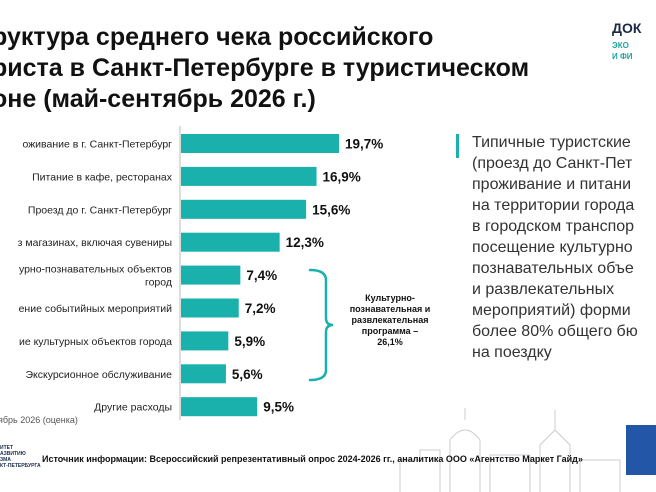 The width and height of the screenshot is (656, 492). Describe the element at coordinates (133, 408) in the screenshot. I see `category-label: Другие расходы` at that location.